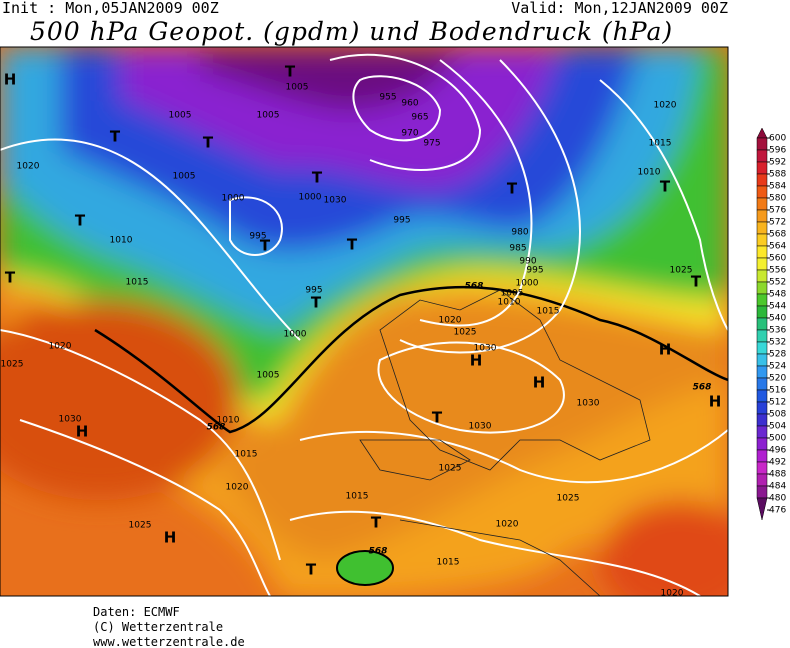  What do you see at coordinates (777, 307) in the screenshot?
I see `colorbar-label: 544` at bounding box center [777, 307].